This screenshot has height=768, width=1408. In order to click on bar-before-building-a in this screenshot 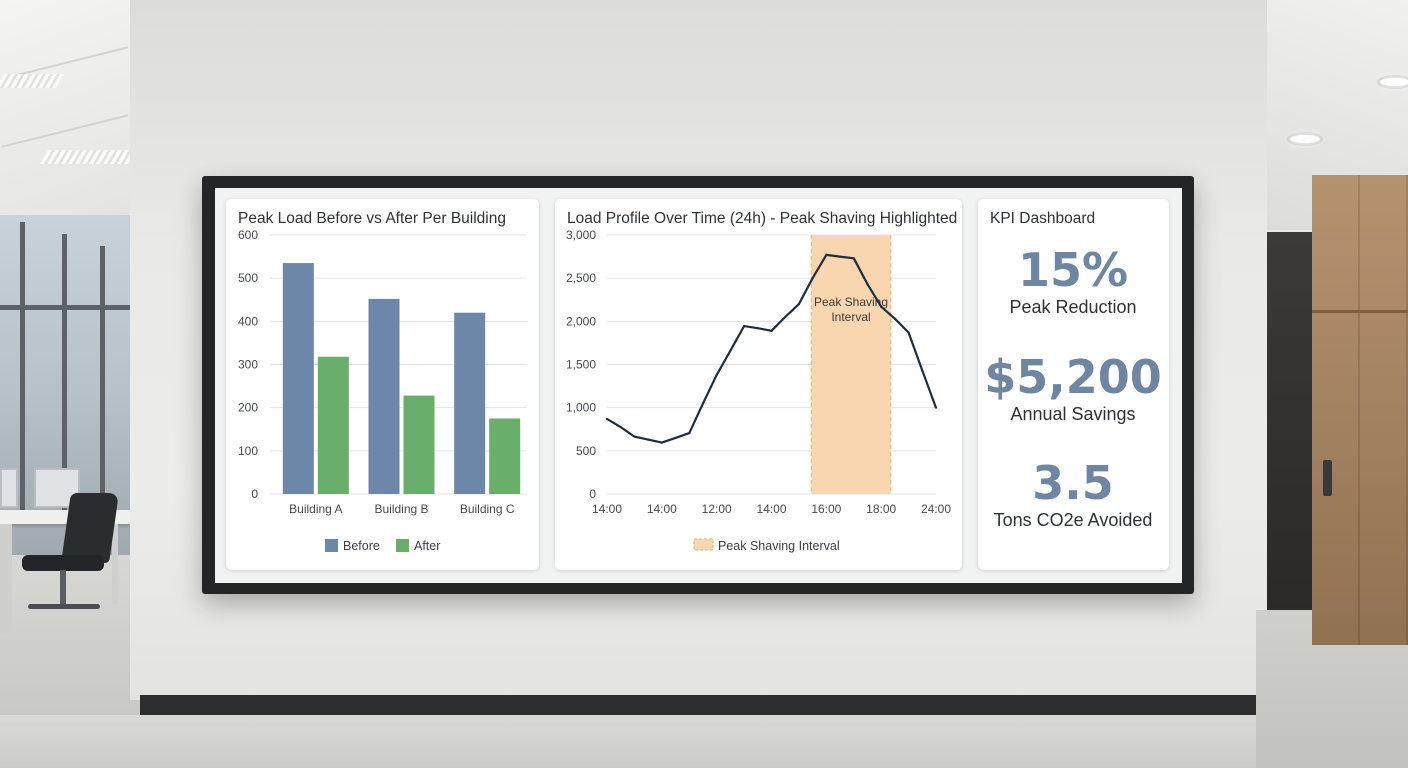, I will do `click(298, 378)`.